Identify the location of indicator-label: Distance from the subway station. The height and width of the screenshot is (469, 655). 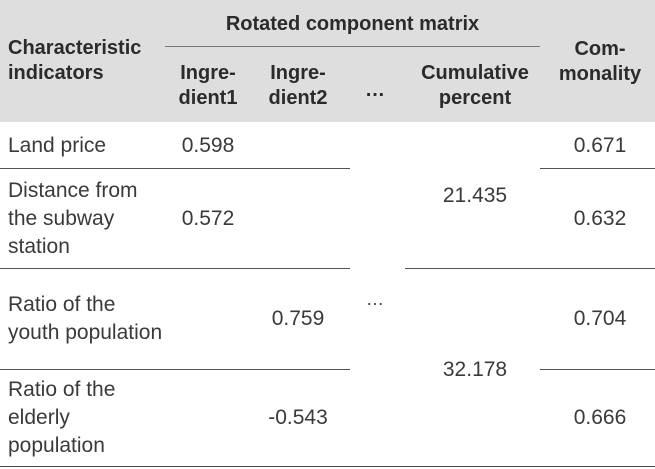
(73, 218).